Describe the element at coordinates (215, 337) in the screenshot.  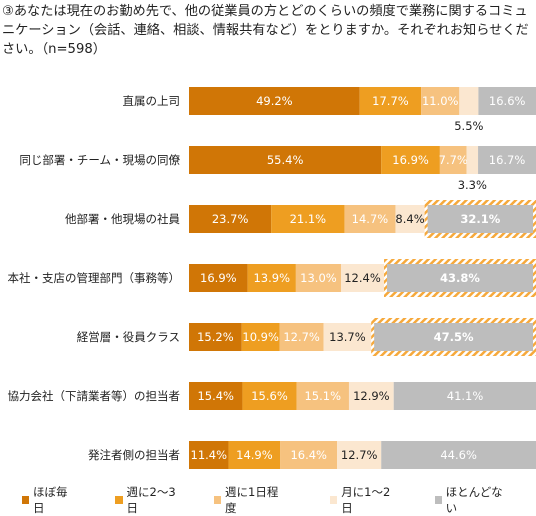
I see `data-label: 15.2%` at that location.